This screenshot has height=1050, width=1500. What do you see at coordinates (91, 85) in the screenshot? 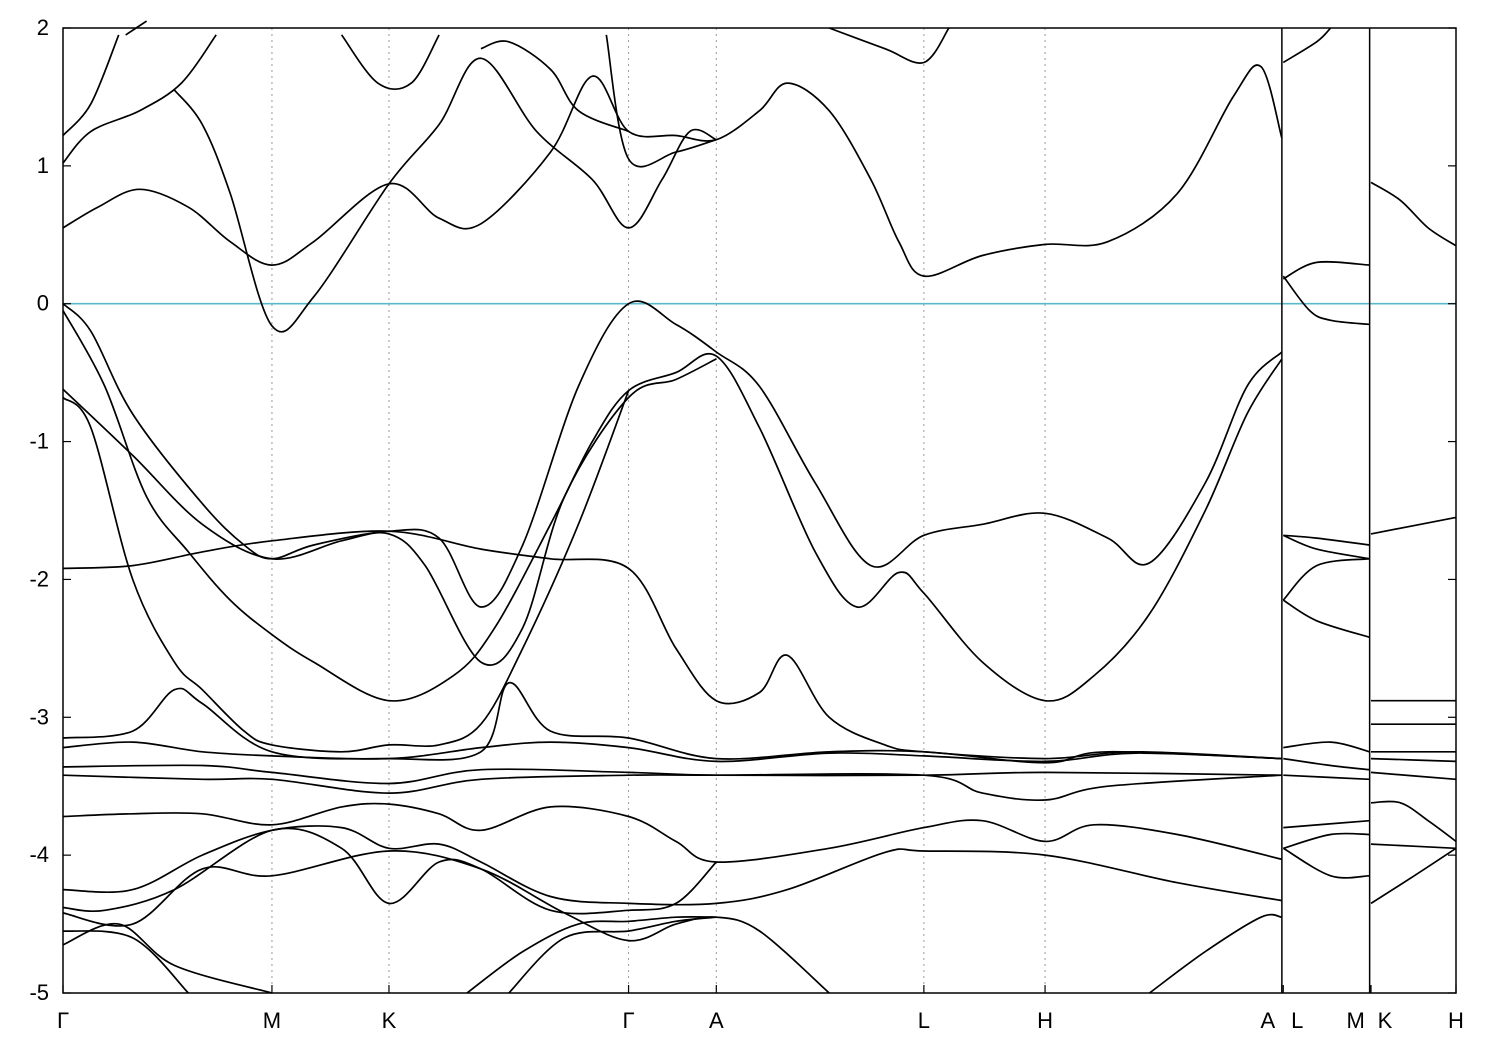
I see `band-cond-c` at bounding box center [91, 85].